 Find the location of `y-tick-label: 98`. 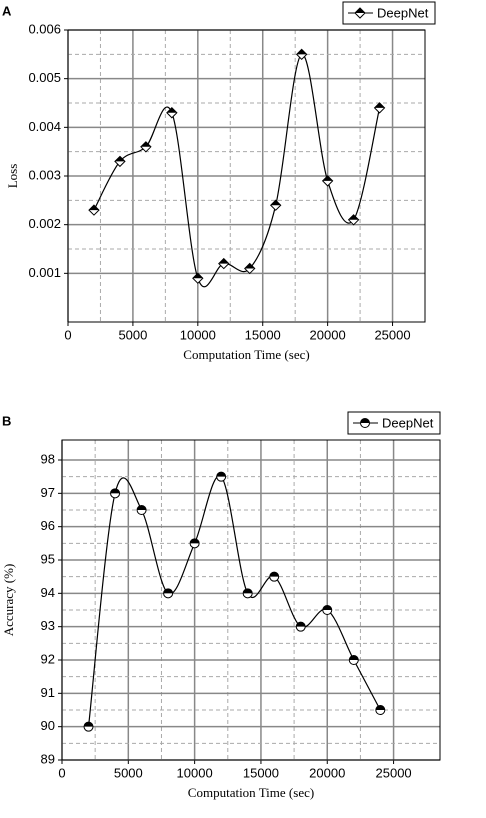

y-tick-label: 98 is located at coordinates (48, 458).